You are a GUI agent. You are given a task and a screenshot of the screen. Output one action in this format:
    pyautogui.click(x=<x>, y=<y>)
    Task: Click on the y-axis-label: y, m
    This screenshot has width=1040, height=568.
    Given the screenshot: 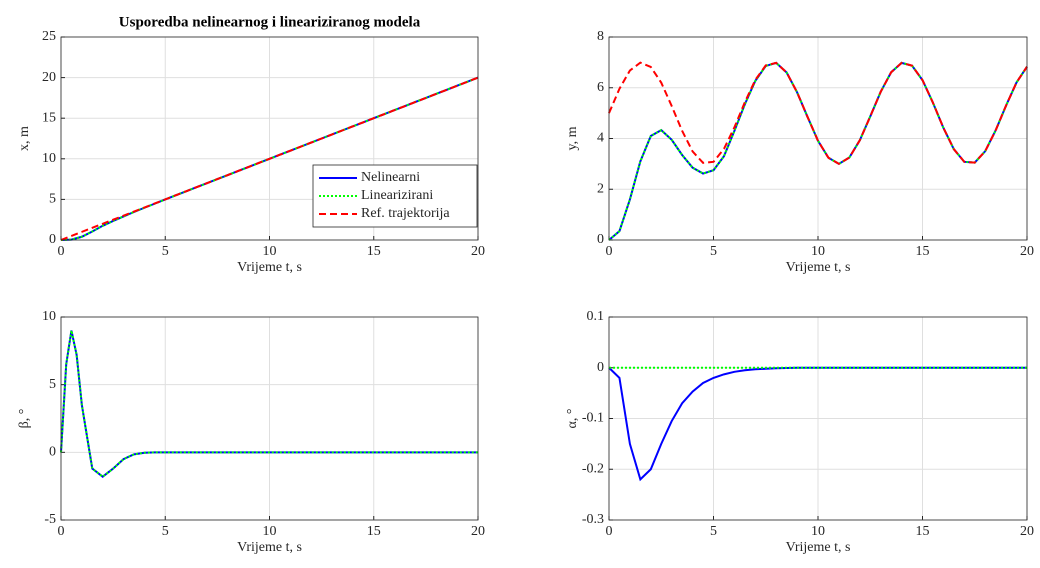 What is the action you would take?
    pyautogui.click(x=572, y=138)
    